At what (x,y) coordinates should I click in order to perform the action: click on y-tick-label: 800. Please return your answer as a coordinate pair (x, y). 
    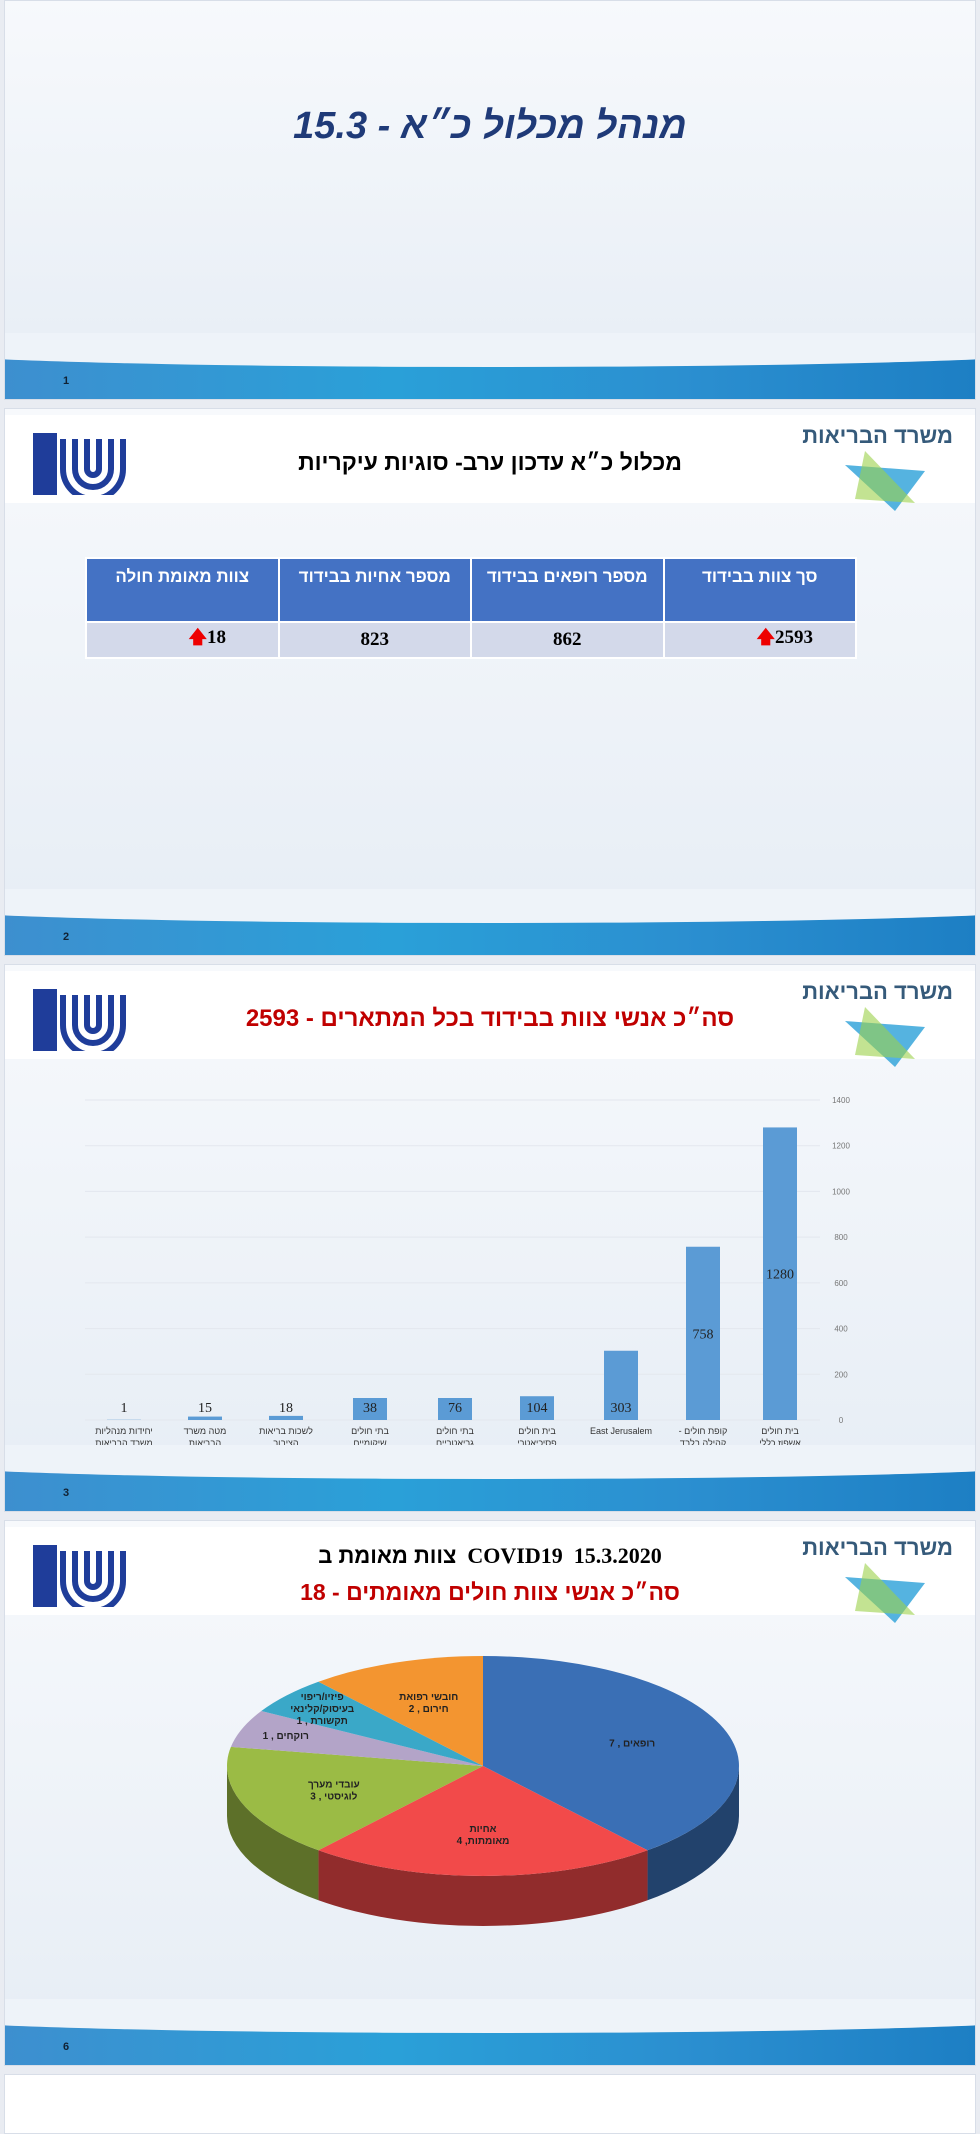
    Looking at the image, I should click on (841, 1237).